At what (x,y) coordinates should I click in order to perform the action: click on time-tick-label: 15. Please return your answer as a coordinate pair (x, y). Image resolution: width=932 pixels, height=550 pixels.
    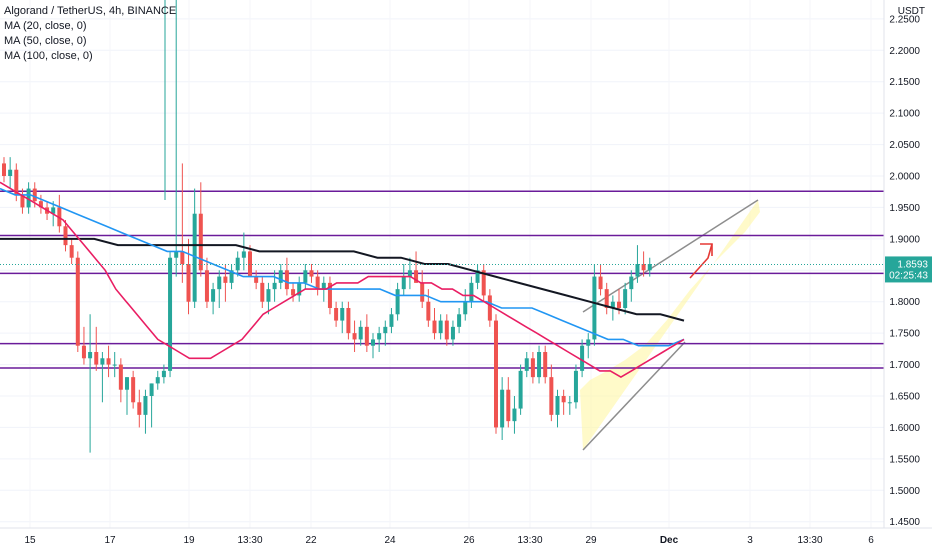
    Looking at the image, I should click on (30, 540).